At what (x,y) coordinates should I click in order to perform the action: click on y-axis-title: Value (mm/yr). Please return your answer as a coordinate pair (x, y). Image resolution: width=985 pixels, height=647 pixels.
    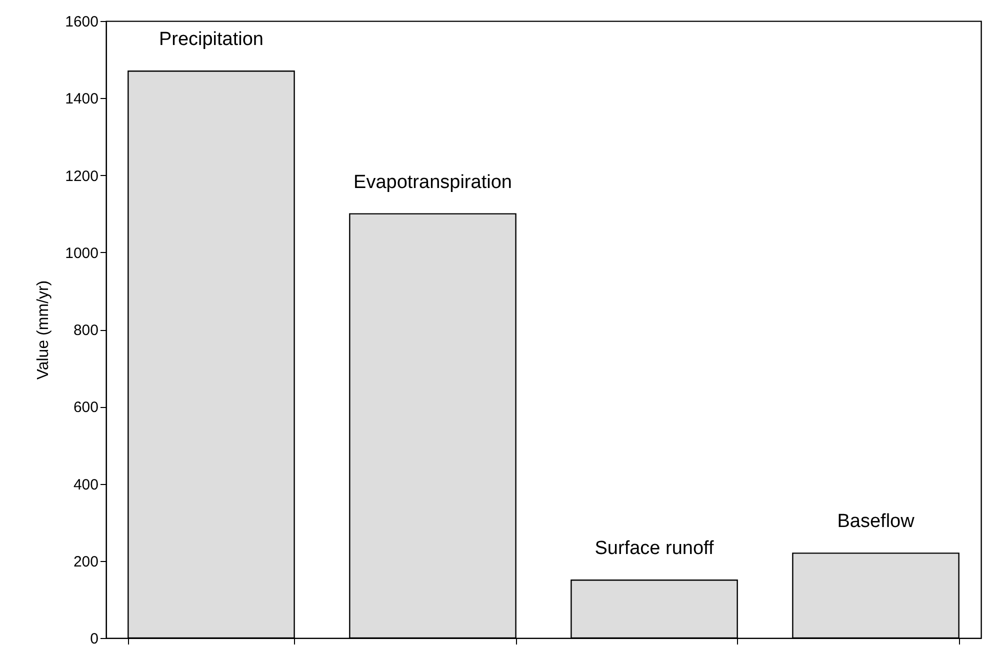
    Looking at the image, I should click on (43, 330).